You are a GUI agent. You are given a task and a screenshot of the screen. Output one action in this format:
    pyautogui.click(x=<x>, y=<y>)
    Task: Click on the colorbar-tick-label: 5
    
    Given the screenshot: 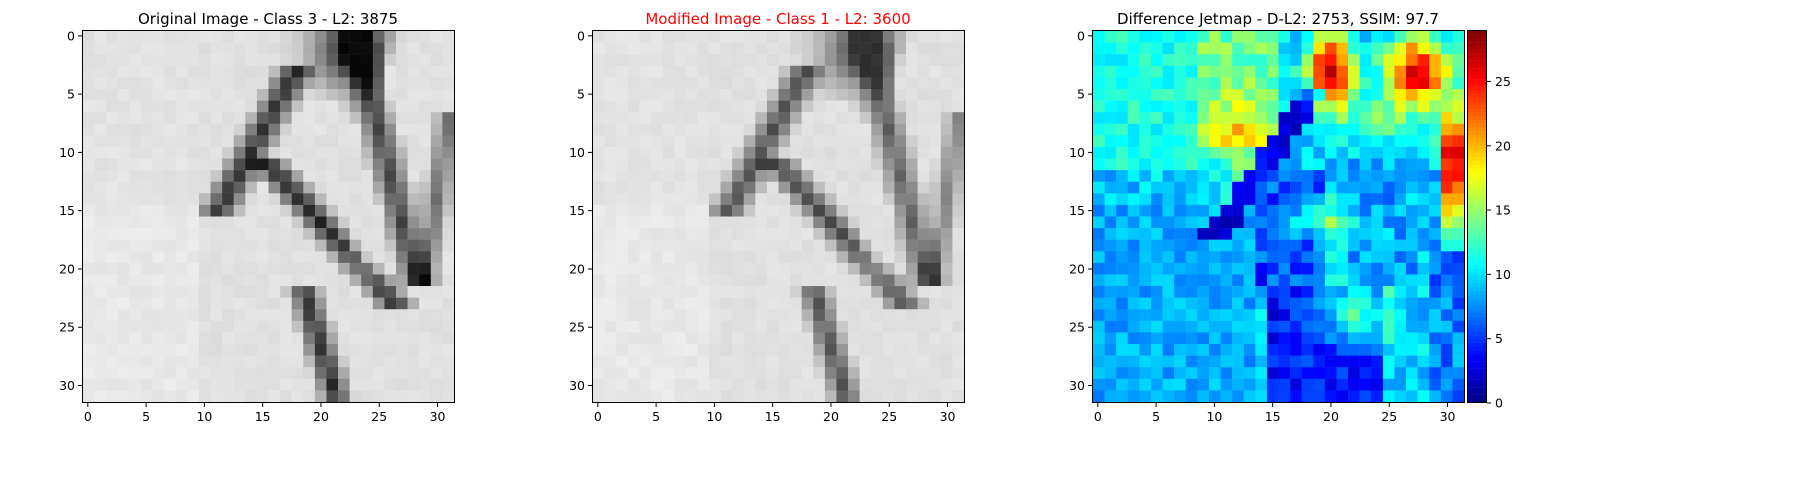 What is the action you would take?
    pyautogui.click(x=1499, y=338)
    